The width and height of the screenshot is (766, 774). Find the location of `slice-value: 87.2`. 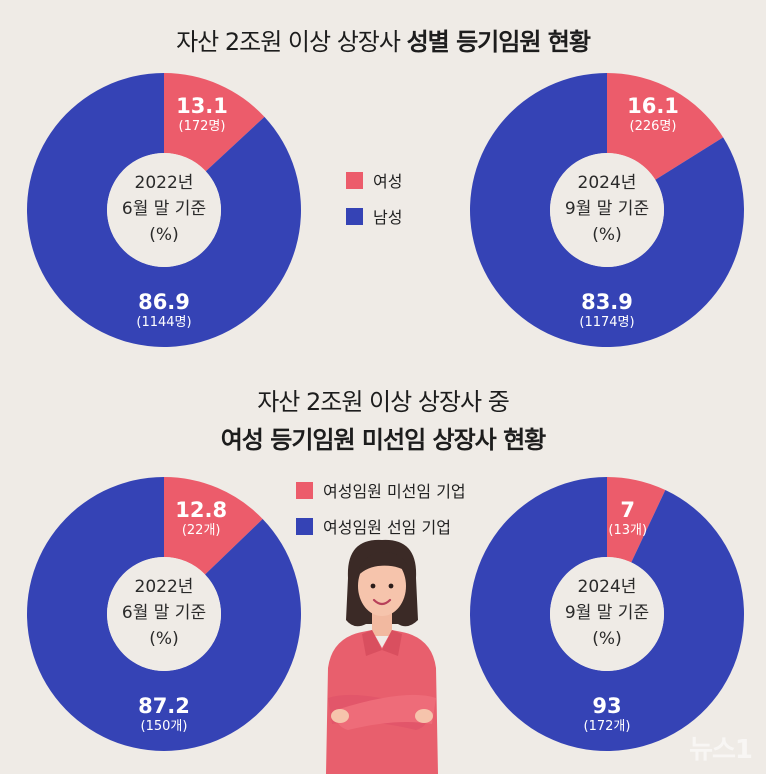

slice-value: 87.2 is located at coordinates (164, 706).